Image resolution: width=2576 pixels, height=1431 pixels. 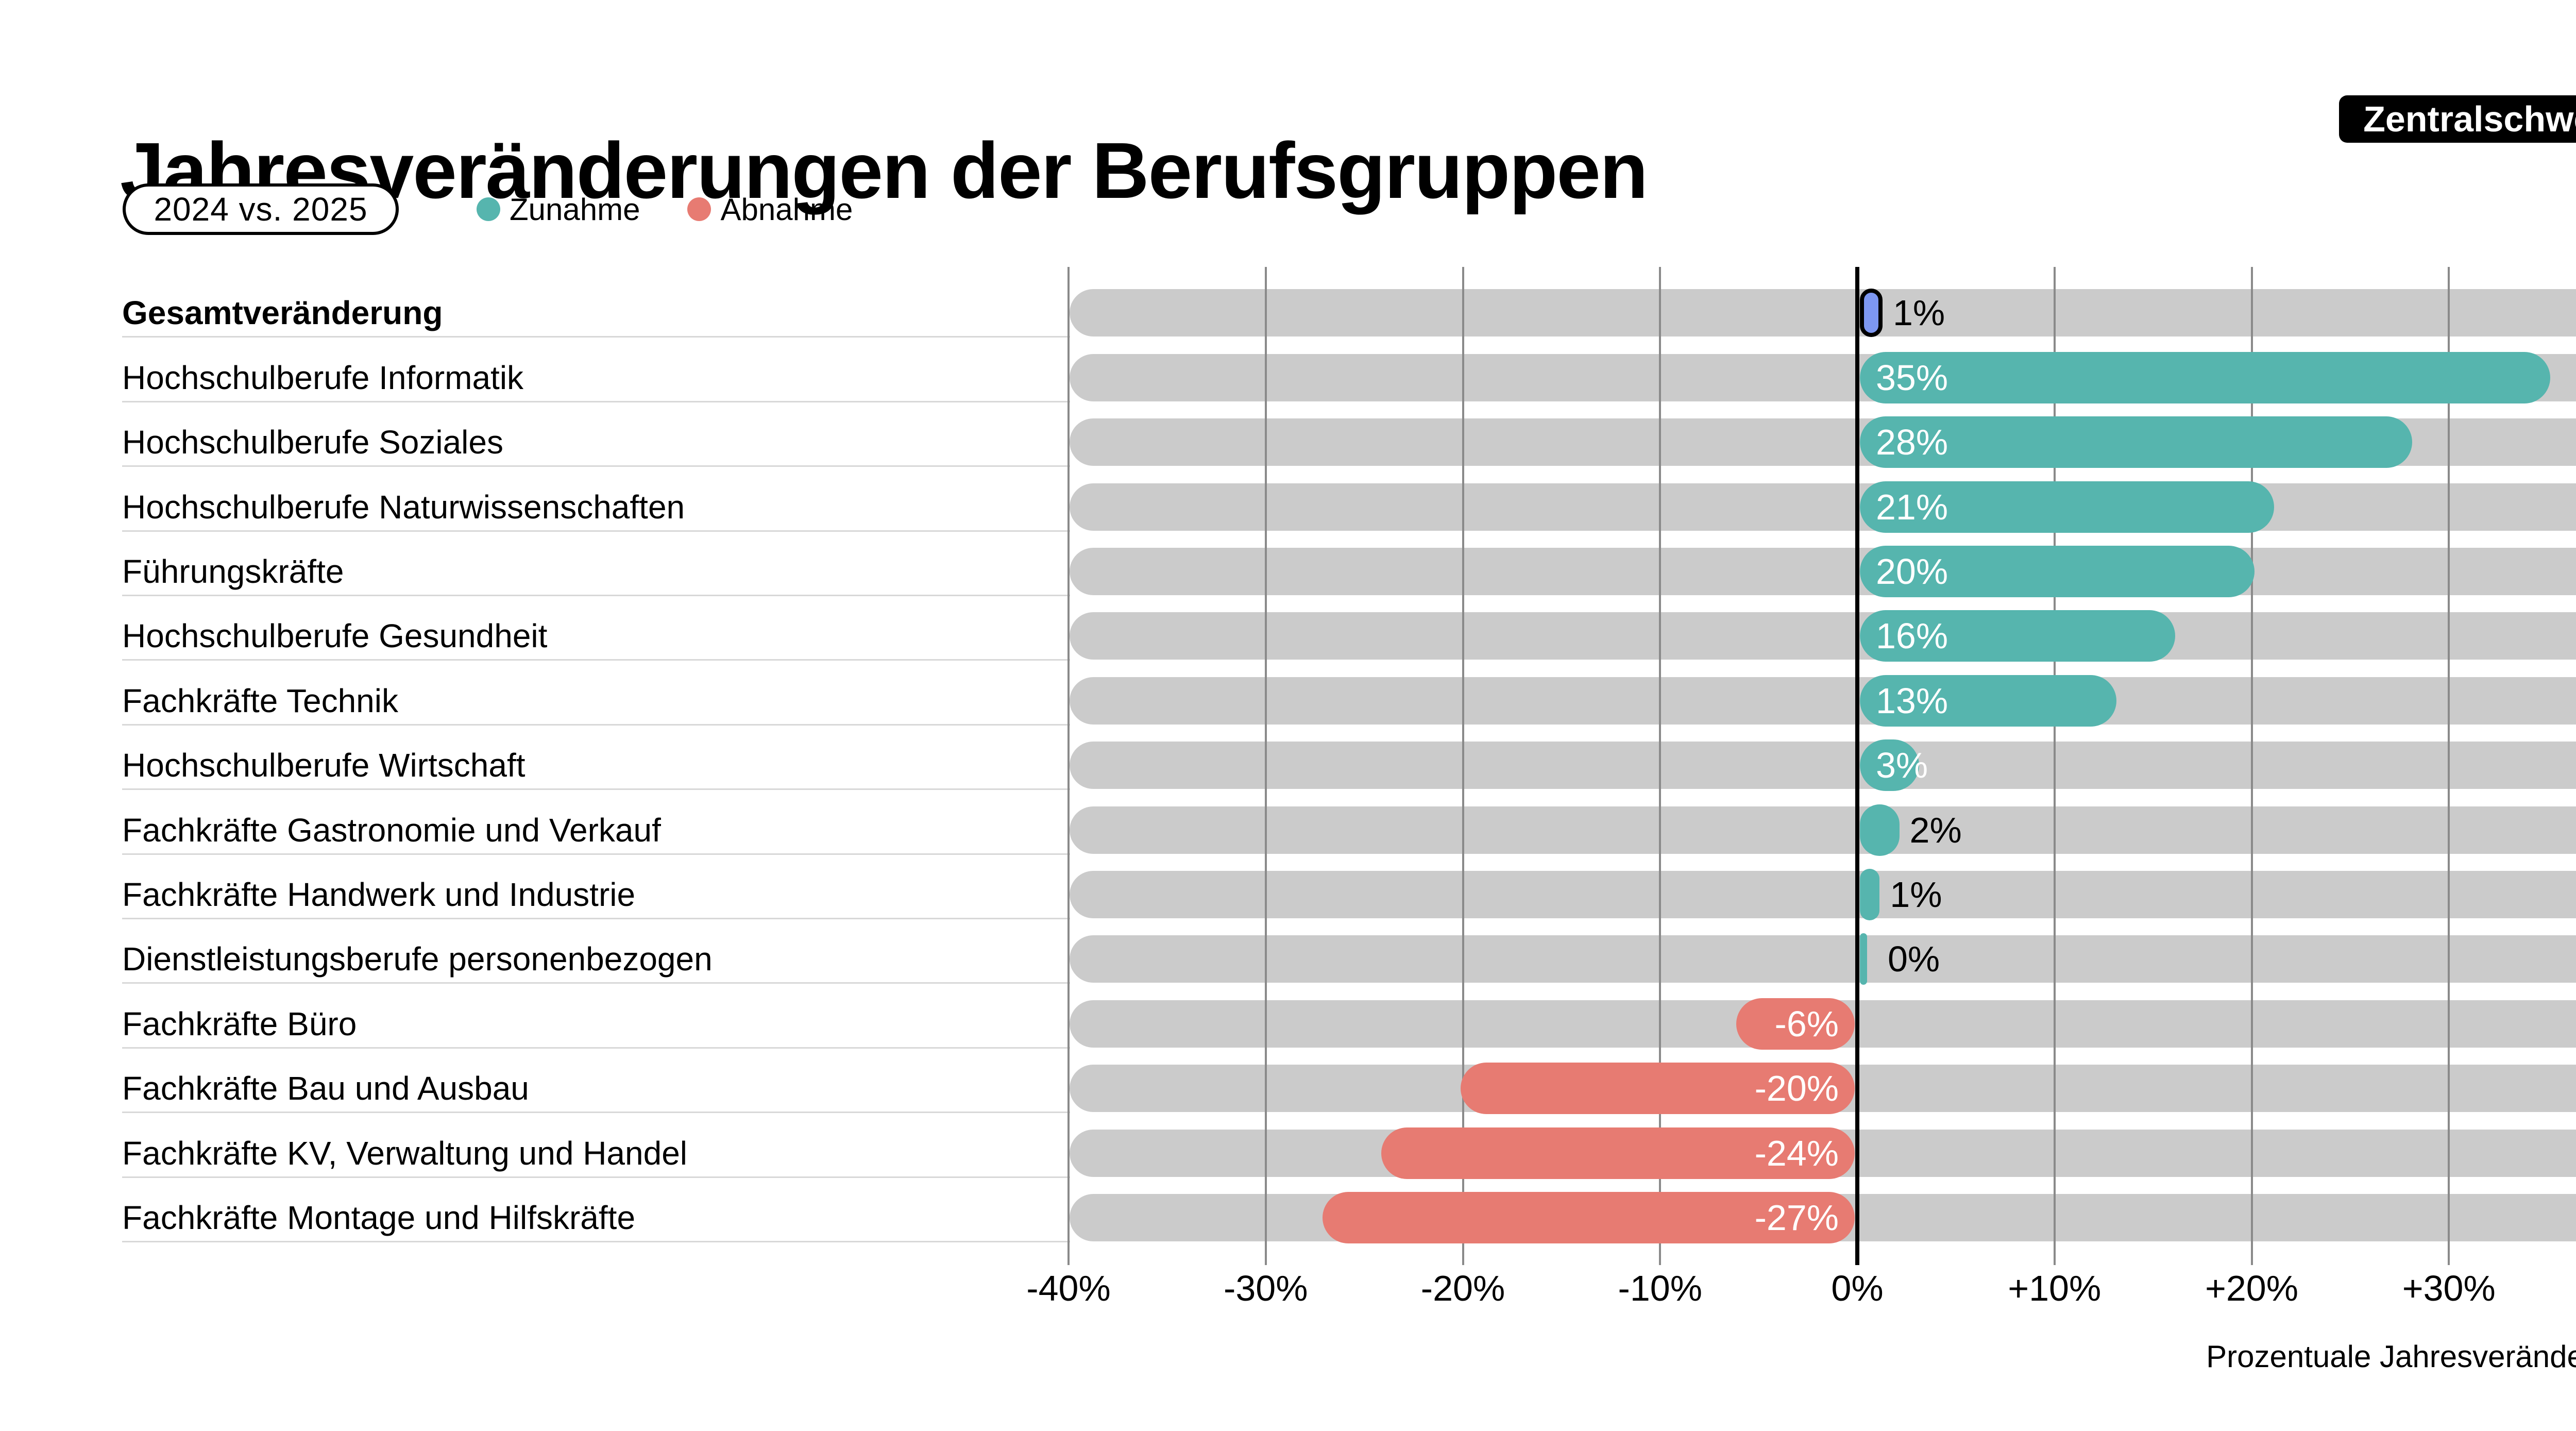 What do you see at coordinates (312, 442) in the screenshot?
I see `category-label: Hochschulberufe Soziales` at bounding box center [312, 442].